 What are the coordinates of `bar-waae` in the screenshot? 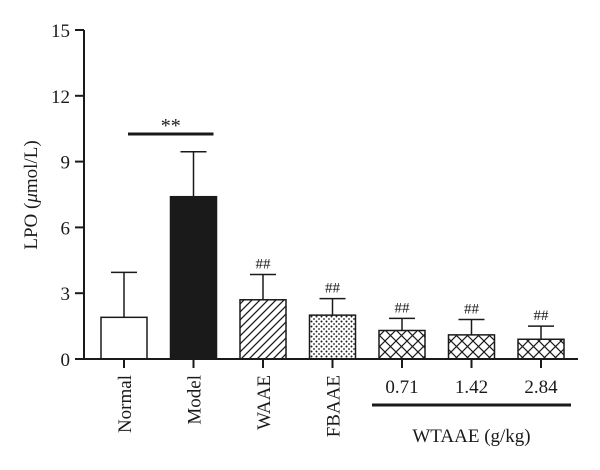 It's located at (263, 329).